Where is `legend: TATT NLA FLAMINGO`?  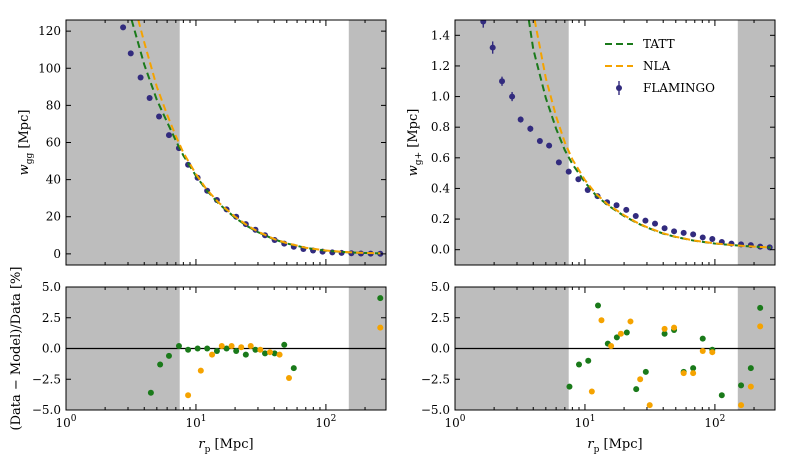
legend: TATT NLA FLAMINGO is located at coordinates (660, 66).